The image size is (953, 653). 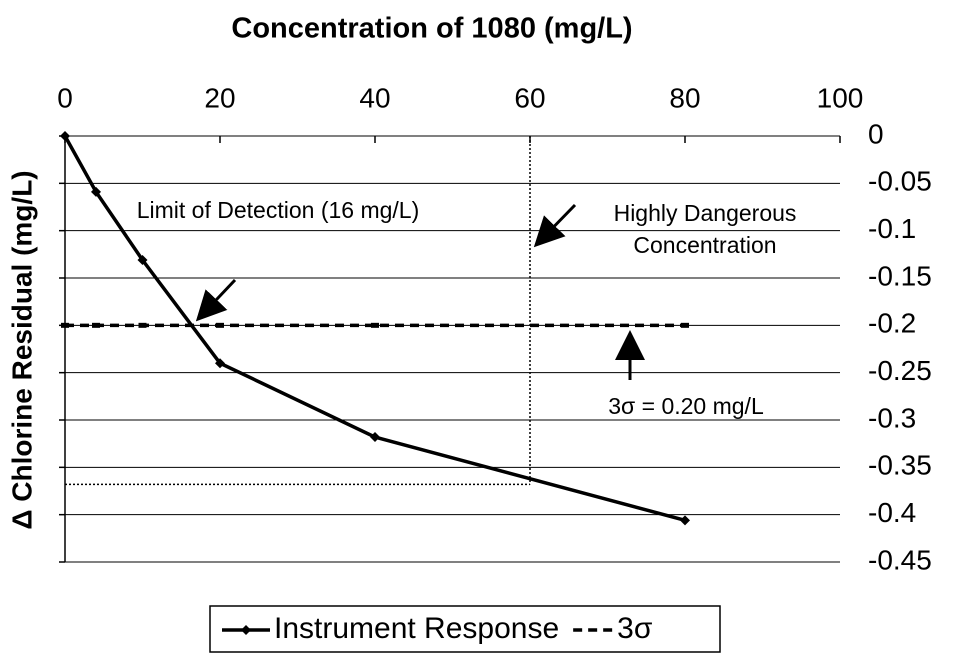 I want to click on annotation: Limit of Detection (16 mg/L), so click(x=278, y=210).